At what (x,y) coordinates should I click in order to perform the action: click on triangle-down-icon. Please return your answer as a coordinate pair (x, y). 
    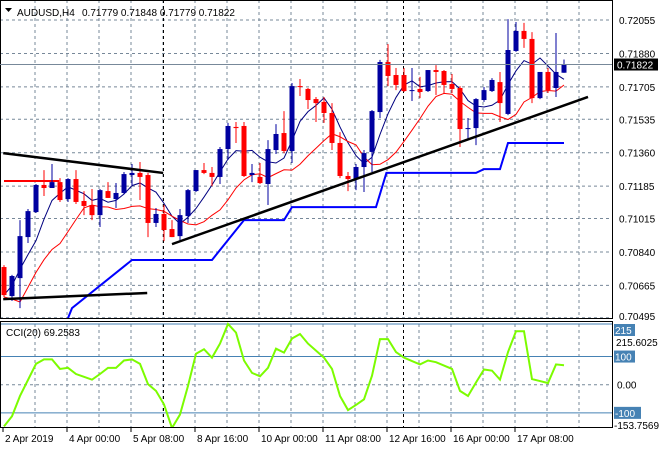
    Looking at the image, I should click on (8, 10).